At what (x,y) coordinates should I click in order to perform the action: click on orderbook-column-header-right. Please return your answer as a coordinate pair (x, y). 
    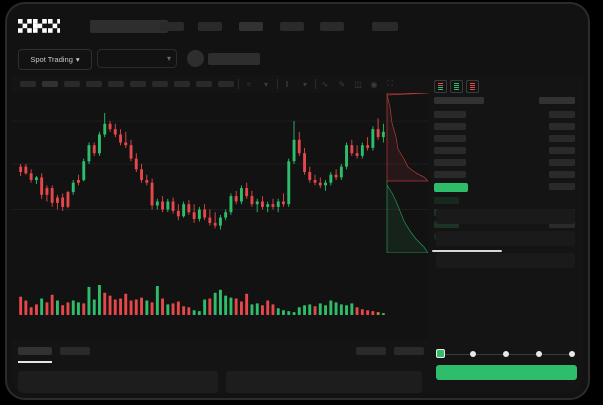
    Looking at the image, I should click on (557, 100).